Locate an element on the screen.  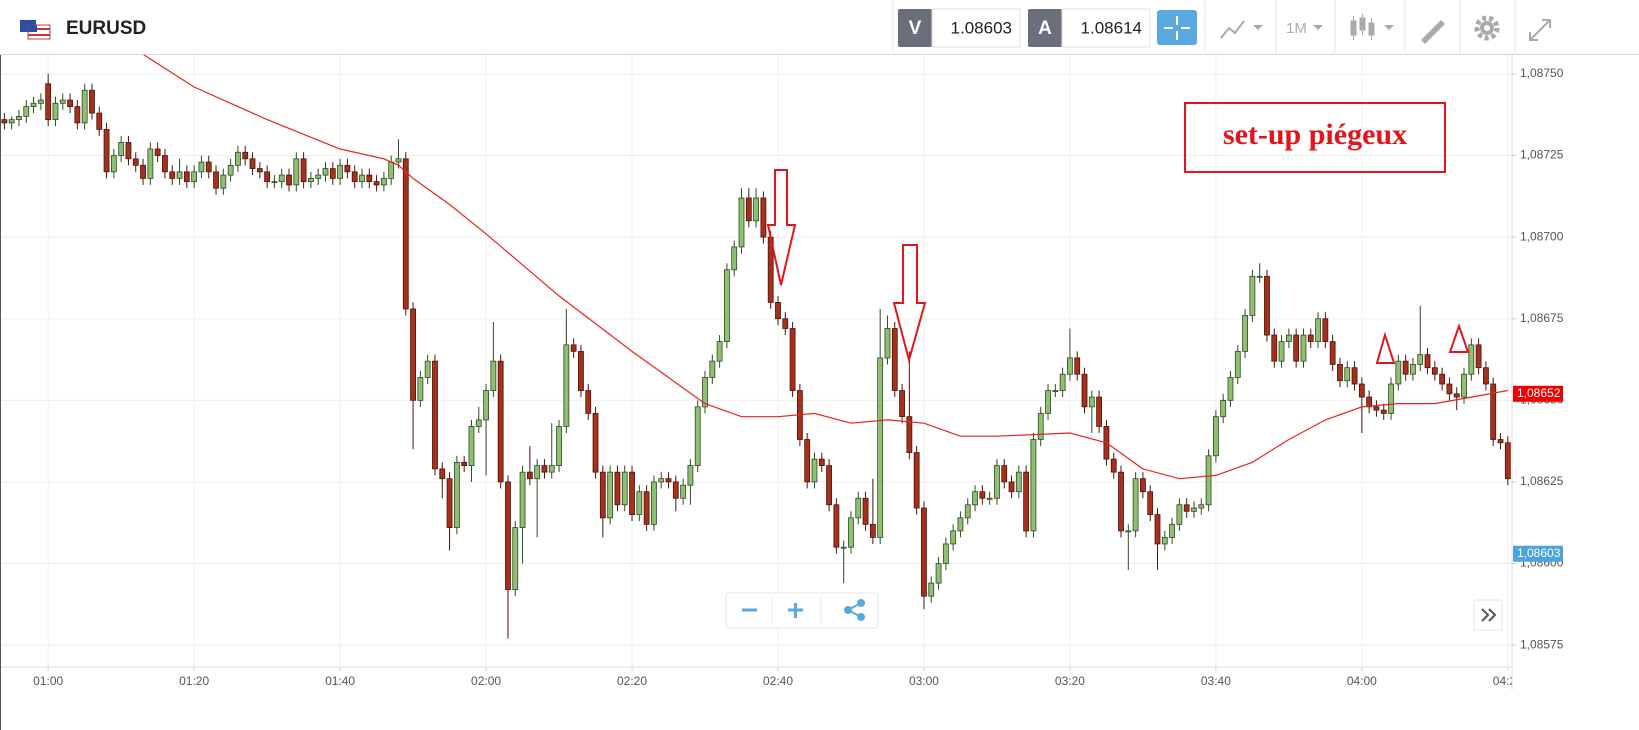
header-bg is located at coordinates (819, 27).